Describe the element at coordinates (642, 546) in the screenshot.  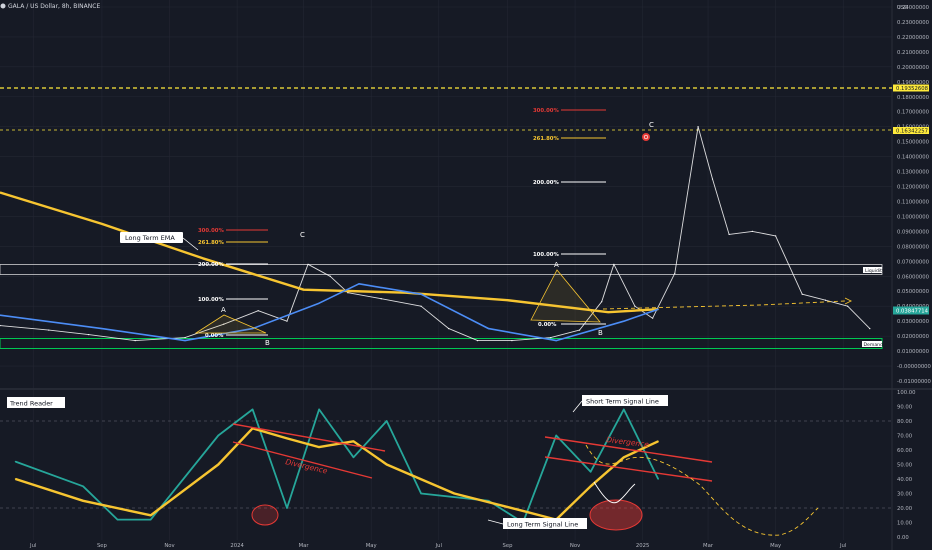
I see `time-tick-label: 2025` at that location.